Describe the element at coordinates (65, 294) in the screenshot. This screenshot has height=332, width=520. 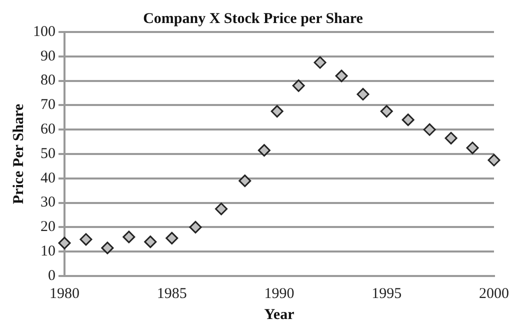
I see `x-tick-label: 1980` at that location.